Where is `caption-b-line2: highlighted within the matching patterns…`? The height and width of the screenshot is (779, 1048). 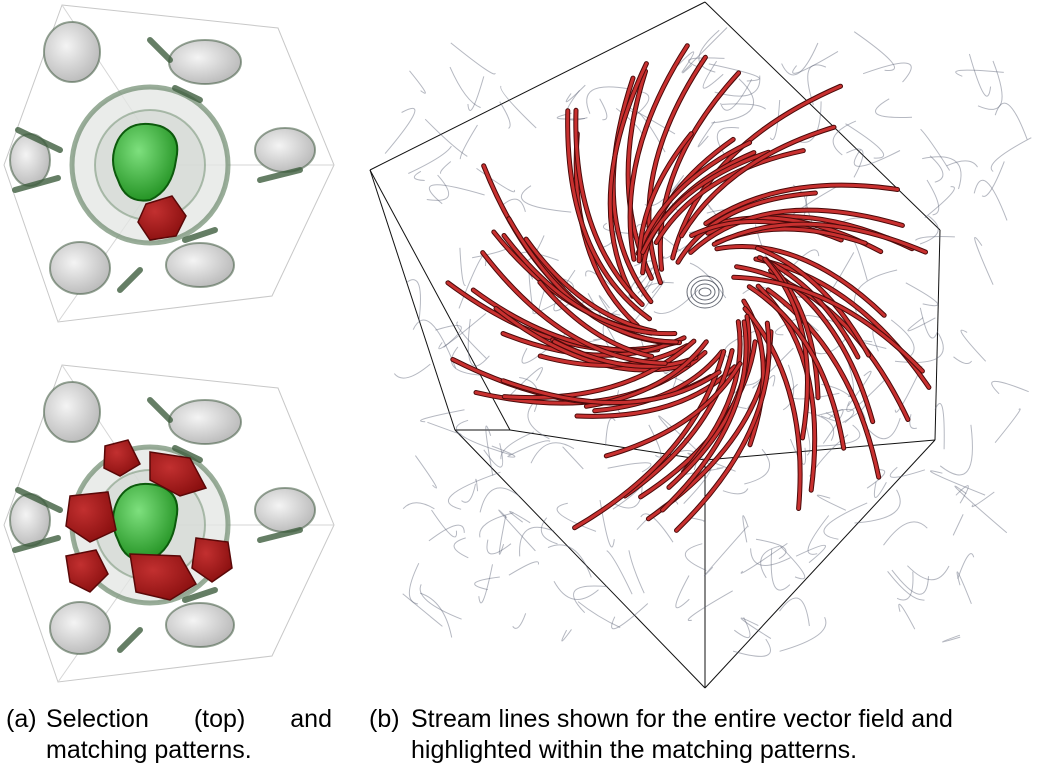 caption-b-line2: highlighted within the matching patterns… is located at coordinates (634, 750).